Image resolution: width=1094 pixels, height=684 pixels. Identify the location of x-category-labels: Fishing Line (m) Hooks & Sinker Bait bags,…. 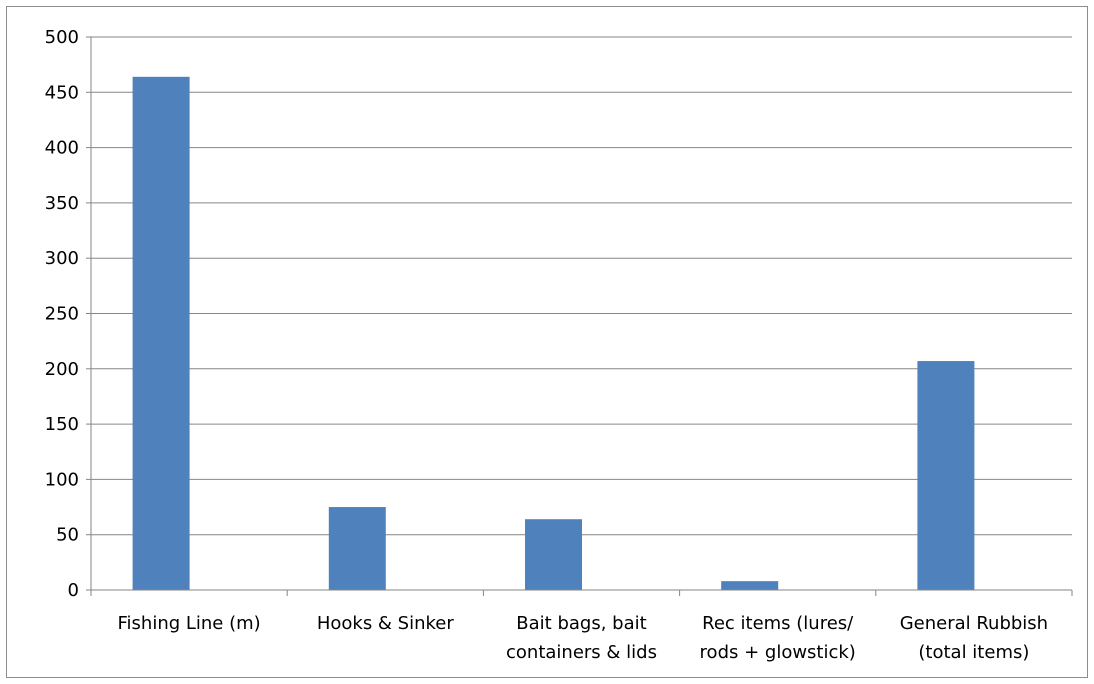
(582, 638).